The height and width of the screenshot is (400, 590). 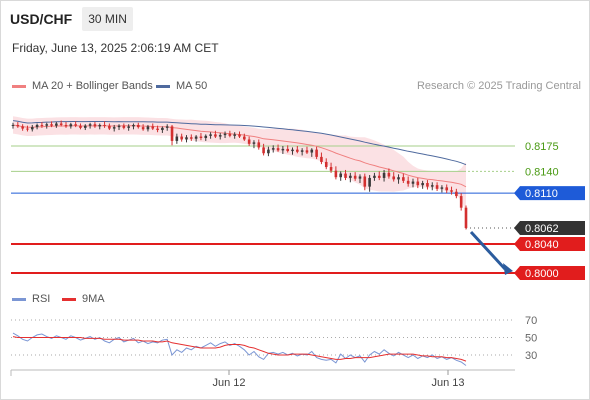 What do you see at coordinates (93, 299) in the screenshot?
I see `ma9-label: 9MA` at bounding box center [93, 299].